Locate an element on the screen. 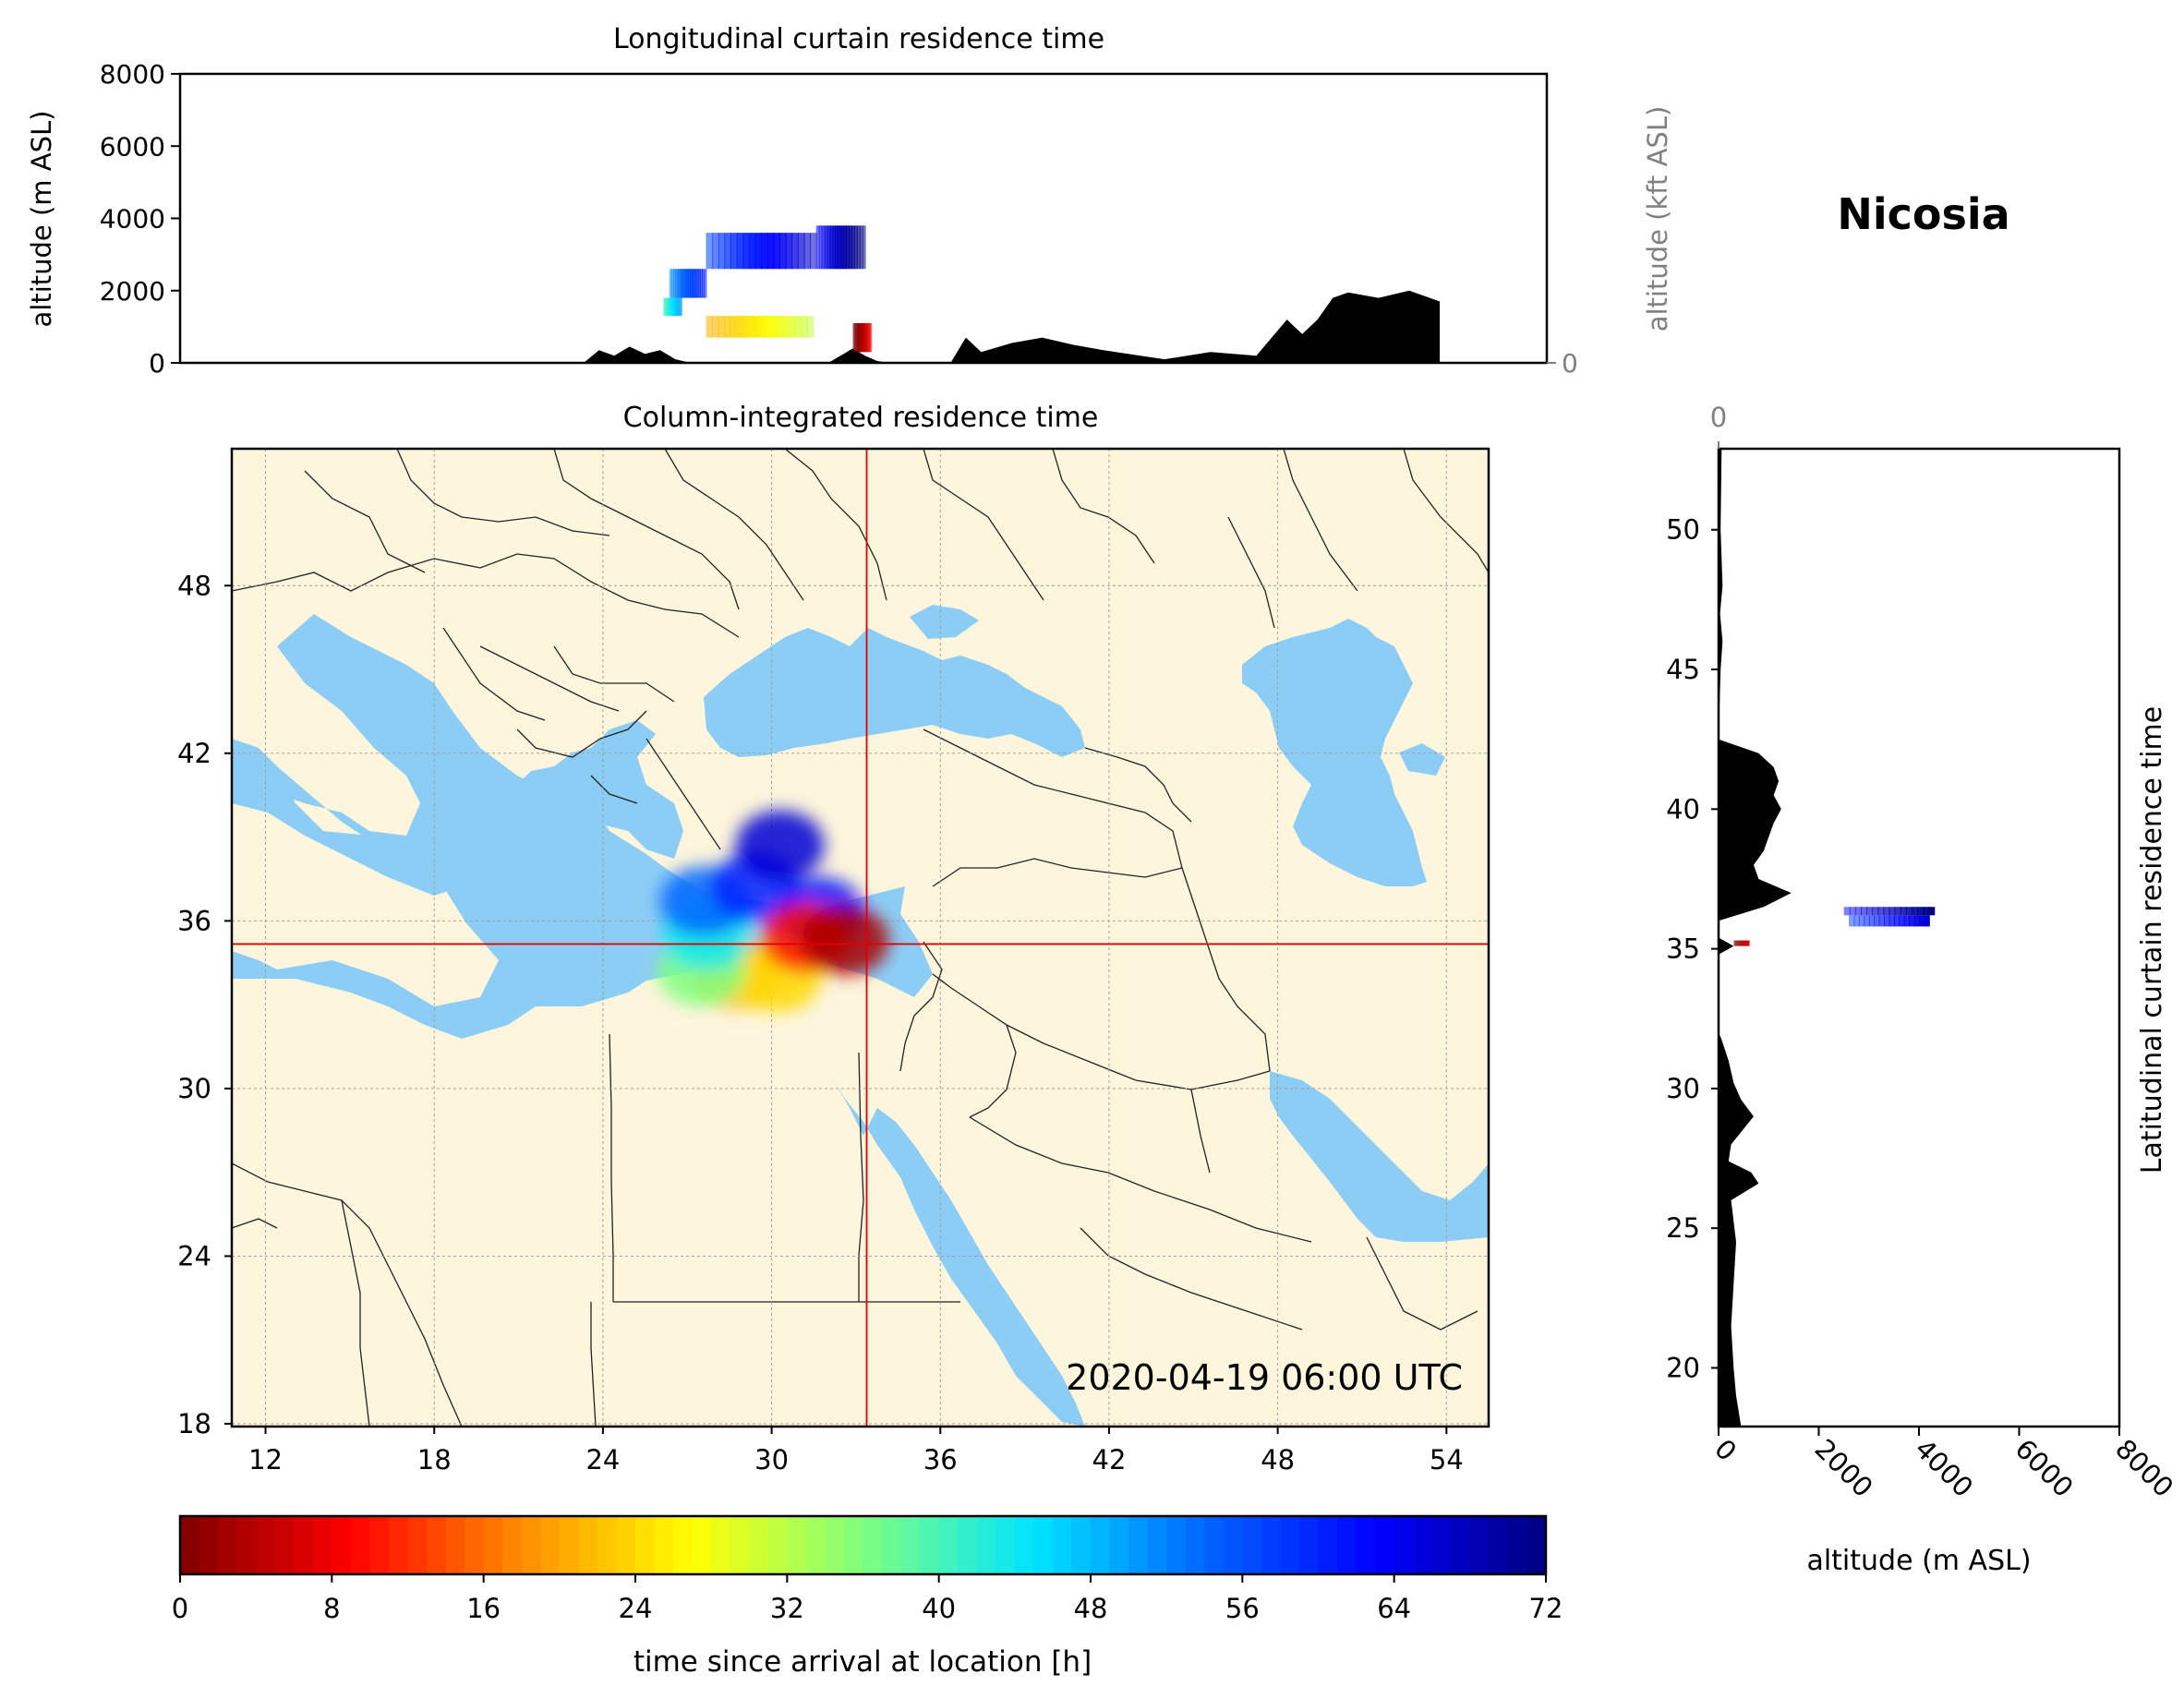  plume-core is located at coordinates (780, 845).